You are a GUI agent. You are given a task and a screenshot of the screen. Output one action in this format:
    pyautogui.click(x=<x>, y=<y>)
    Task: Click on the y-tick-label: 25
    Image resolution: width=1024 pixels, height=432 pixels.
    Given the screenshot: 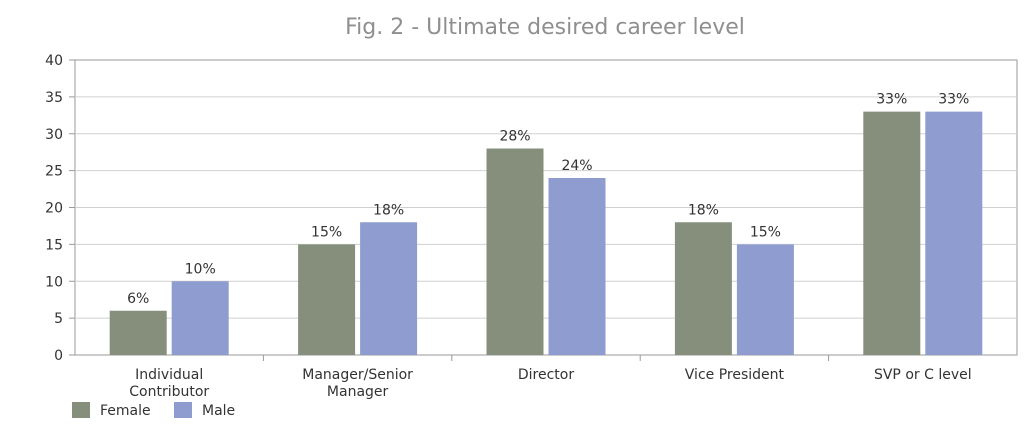 What is the action you would take?
    pyautogui.click(x=54, y=172)
    